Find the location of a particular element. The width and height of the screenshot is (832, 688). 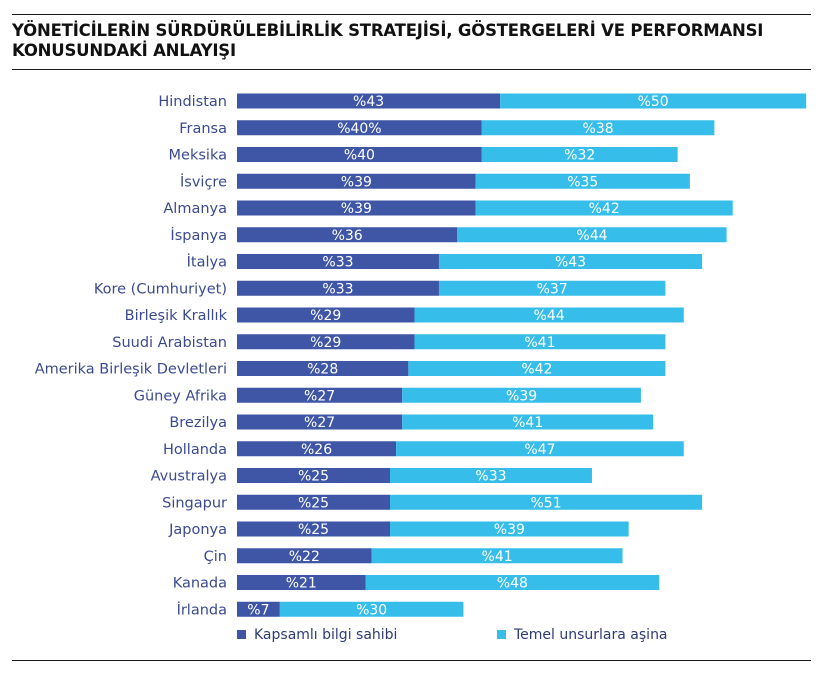

data-label: %35 is located at coordinates (582, 182).